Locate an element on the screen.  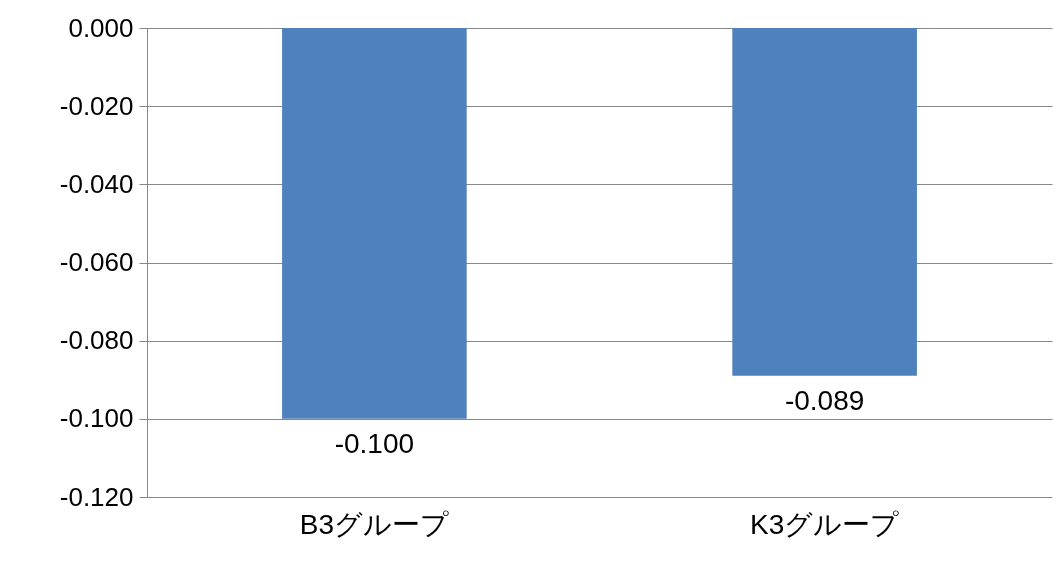
x-tick-label: K3グループ is located at coordinates (825, 524).